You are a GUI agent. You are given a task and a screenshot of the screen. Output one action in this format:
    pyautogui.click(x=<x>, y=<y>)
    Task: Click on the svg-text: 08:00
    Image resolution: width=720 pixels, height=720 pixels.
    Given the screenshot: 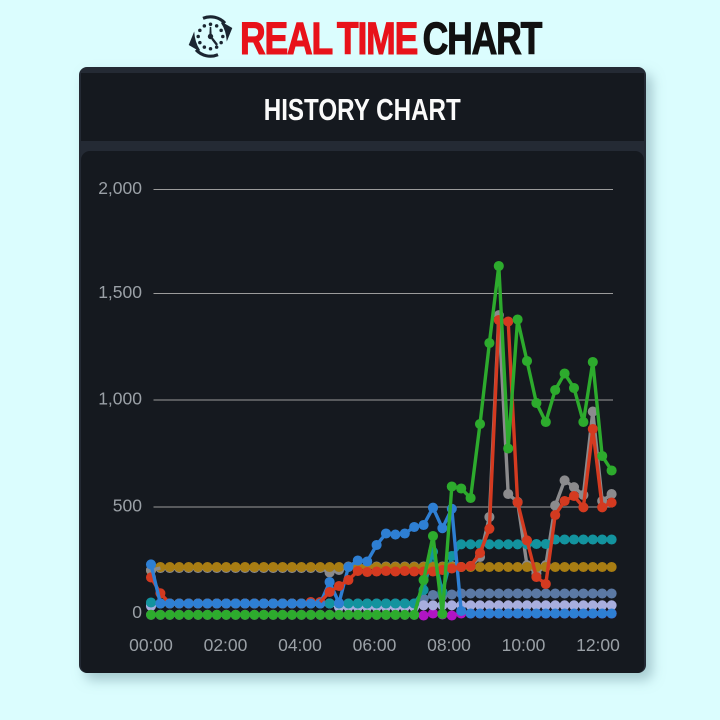 What is the action you would take?
    pyautogui.click(x=449, y=645)
    